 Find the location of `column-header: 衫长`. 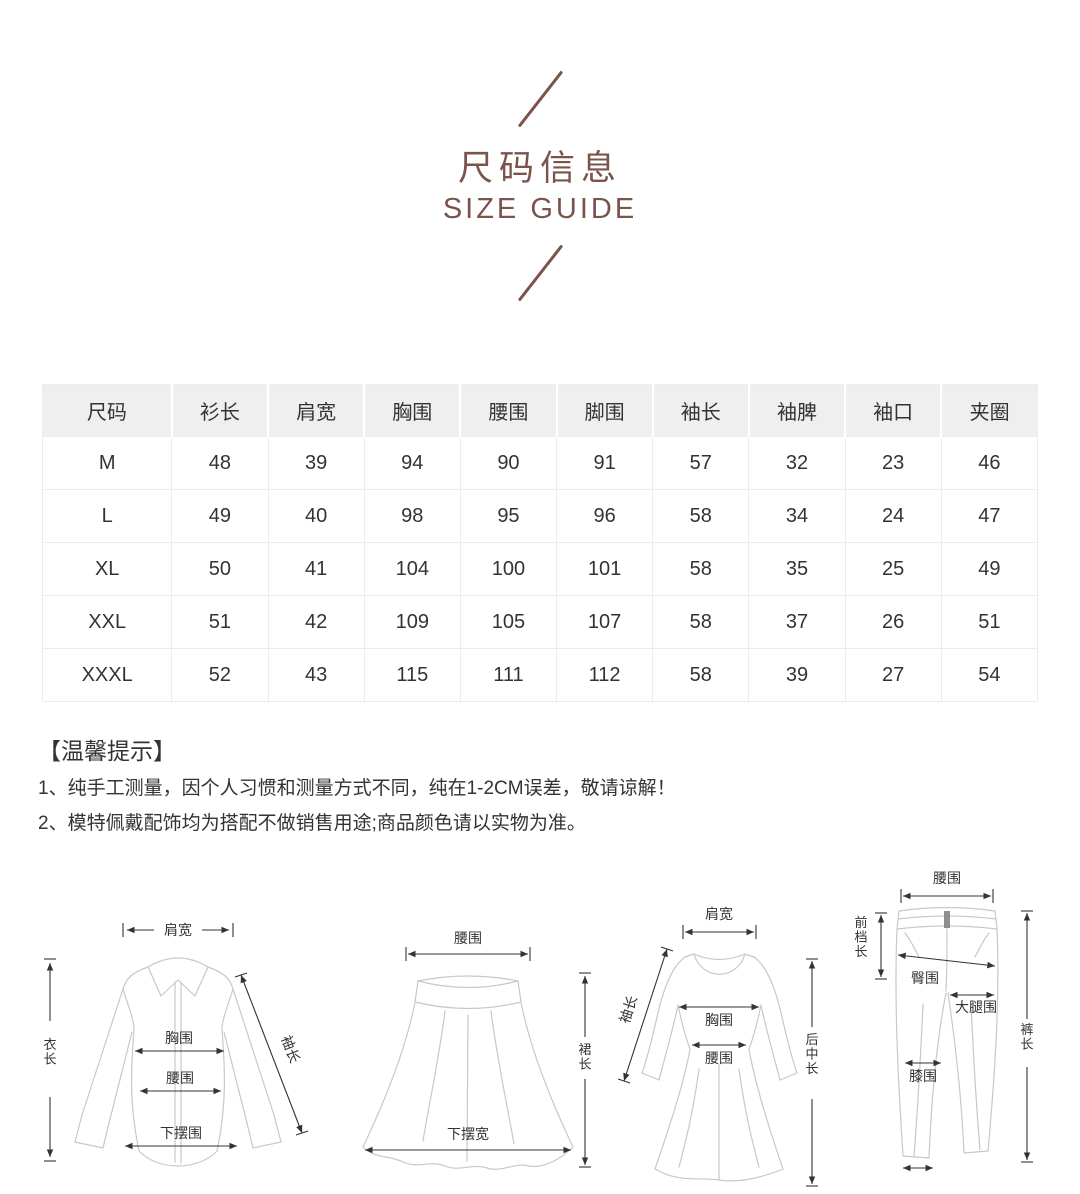

column-header: 衫长 is located at coordinates (219, 410).